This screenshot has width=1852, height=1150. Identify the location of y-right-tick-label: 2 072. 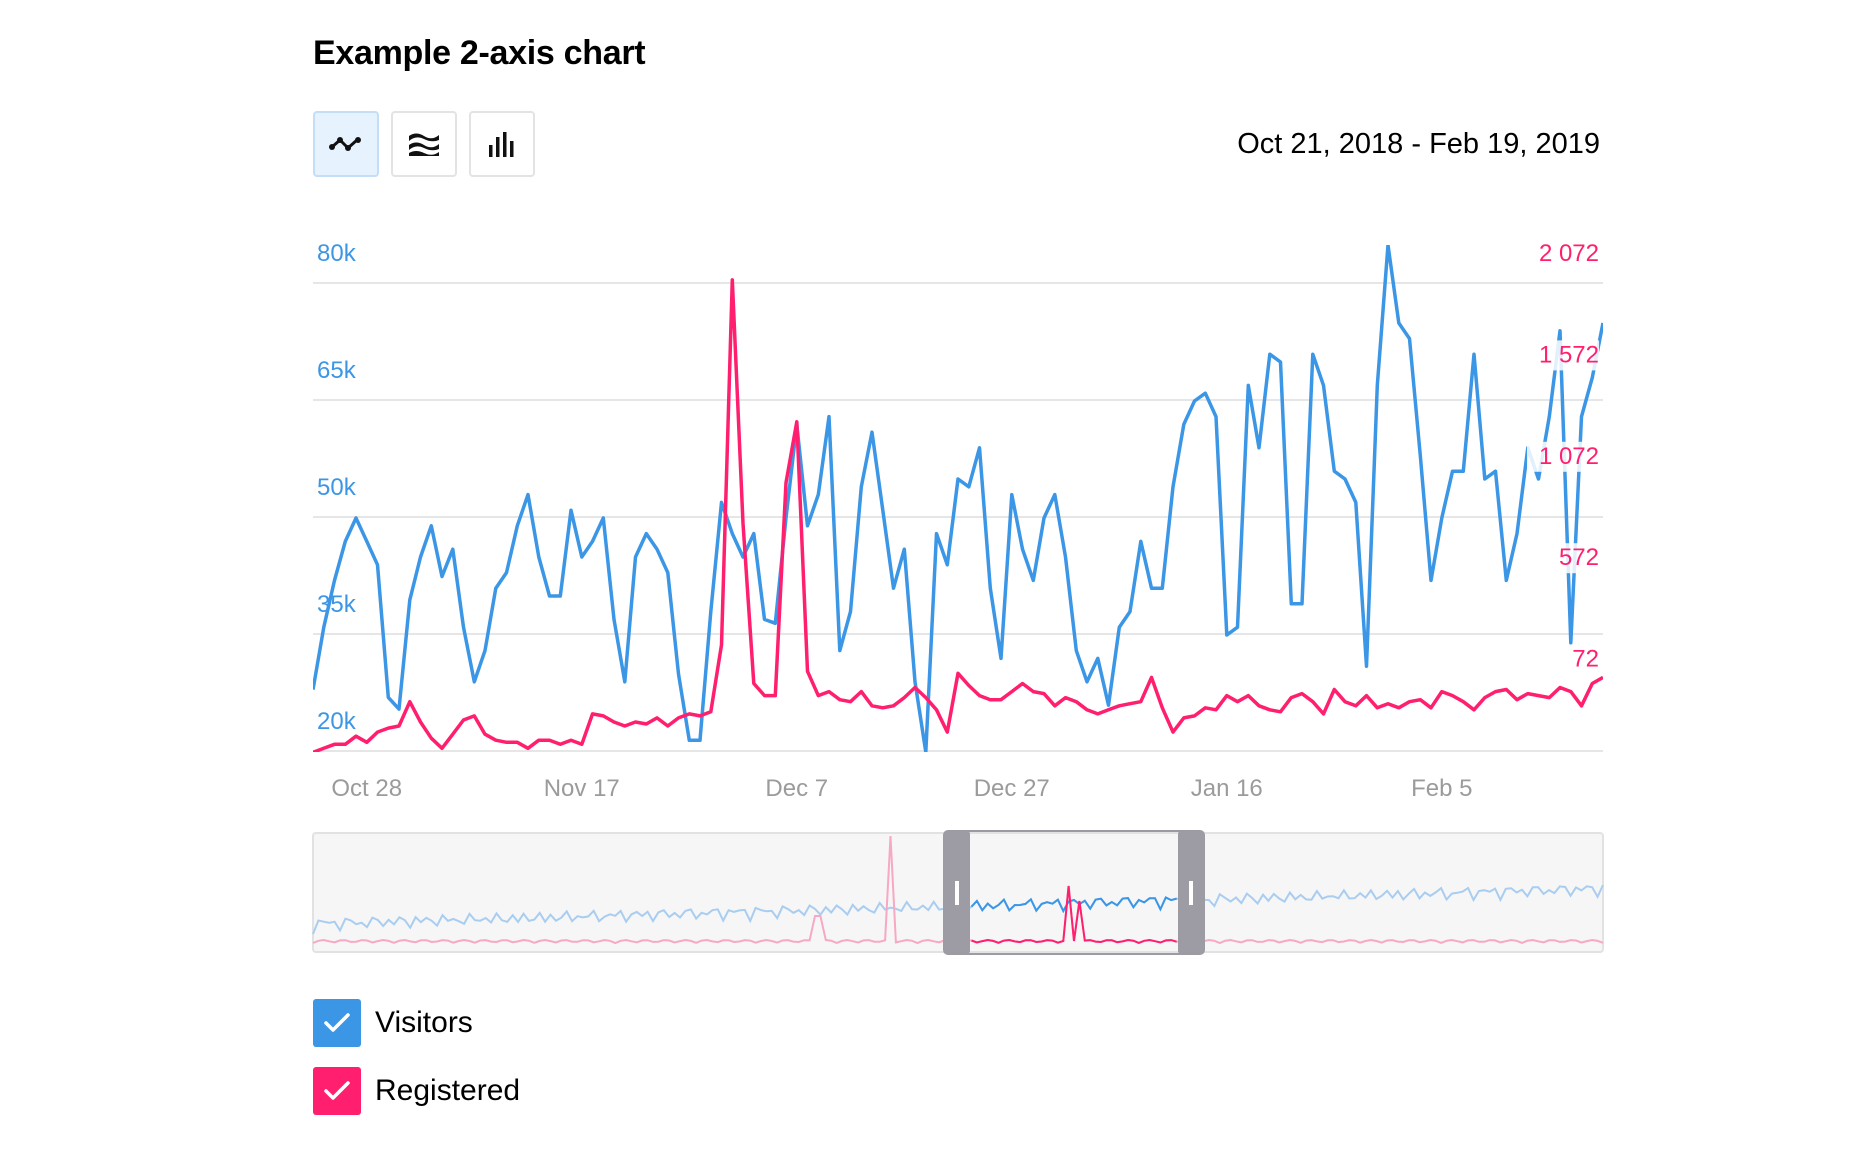
(1569, 253).